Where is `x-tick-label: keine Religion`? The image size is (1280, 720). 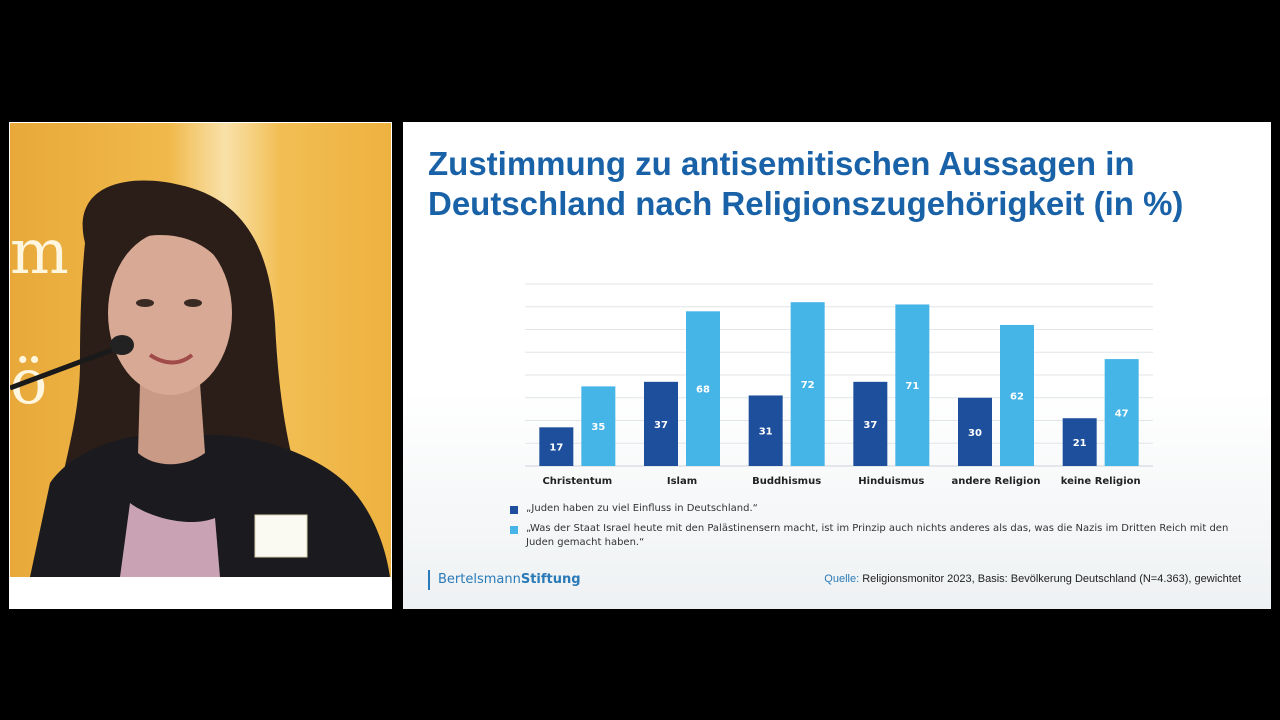
x-tick-label: keine Religion is located at coordinates (1101, 481).